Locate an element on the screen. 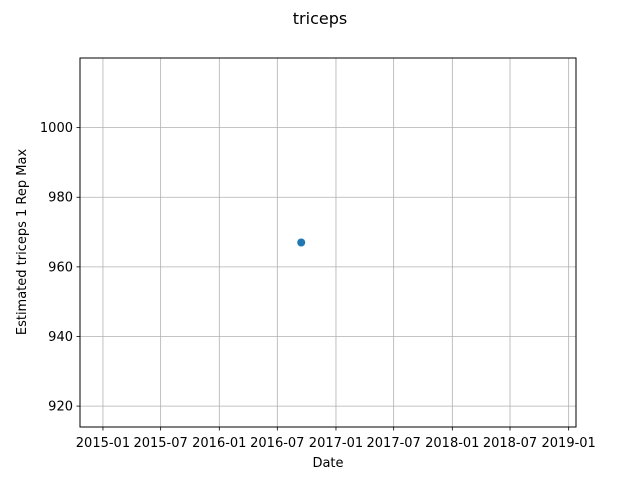 This screenshot has width=640, height=480. y-tick-label: 1000 is located at coordinates (56, 128).